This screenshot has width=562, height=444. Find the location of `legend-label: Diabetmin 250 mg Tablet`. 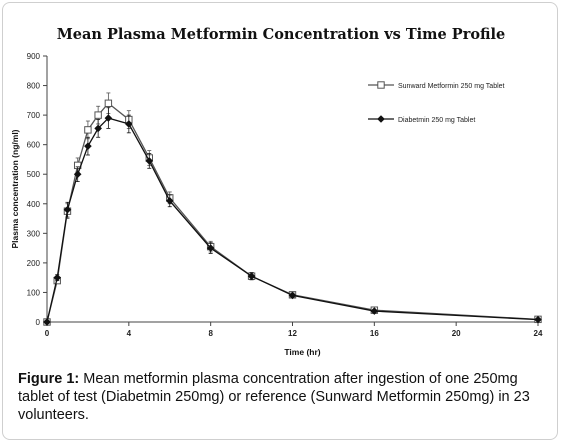

legend-label: Diabetmin 250 mg Tablet is located at coordinates (436, 120).